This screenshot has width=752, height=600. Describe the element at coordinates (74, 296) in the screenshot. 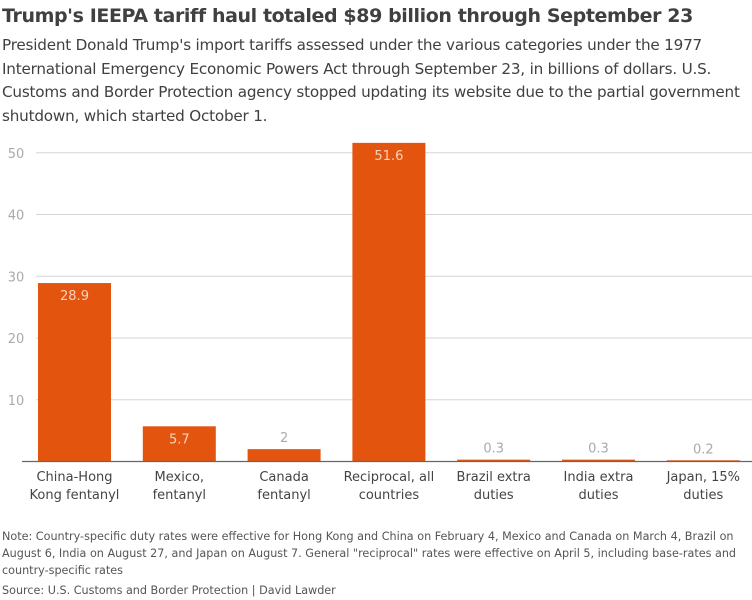

I see `data-label: 28.9` at that location.